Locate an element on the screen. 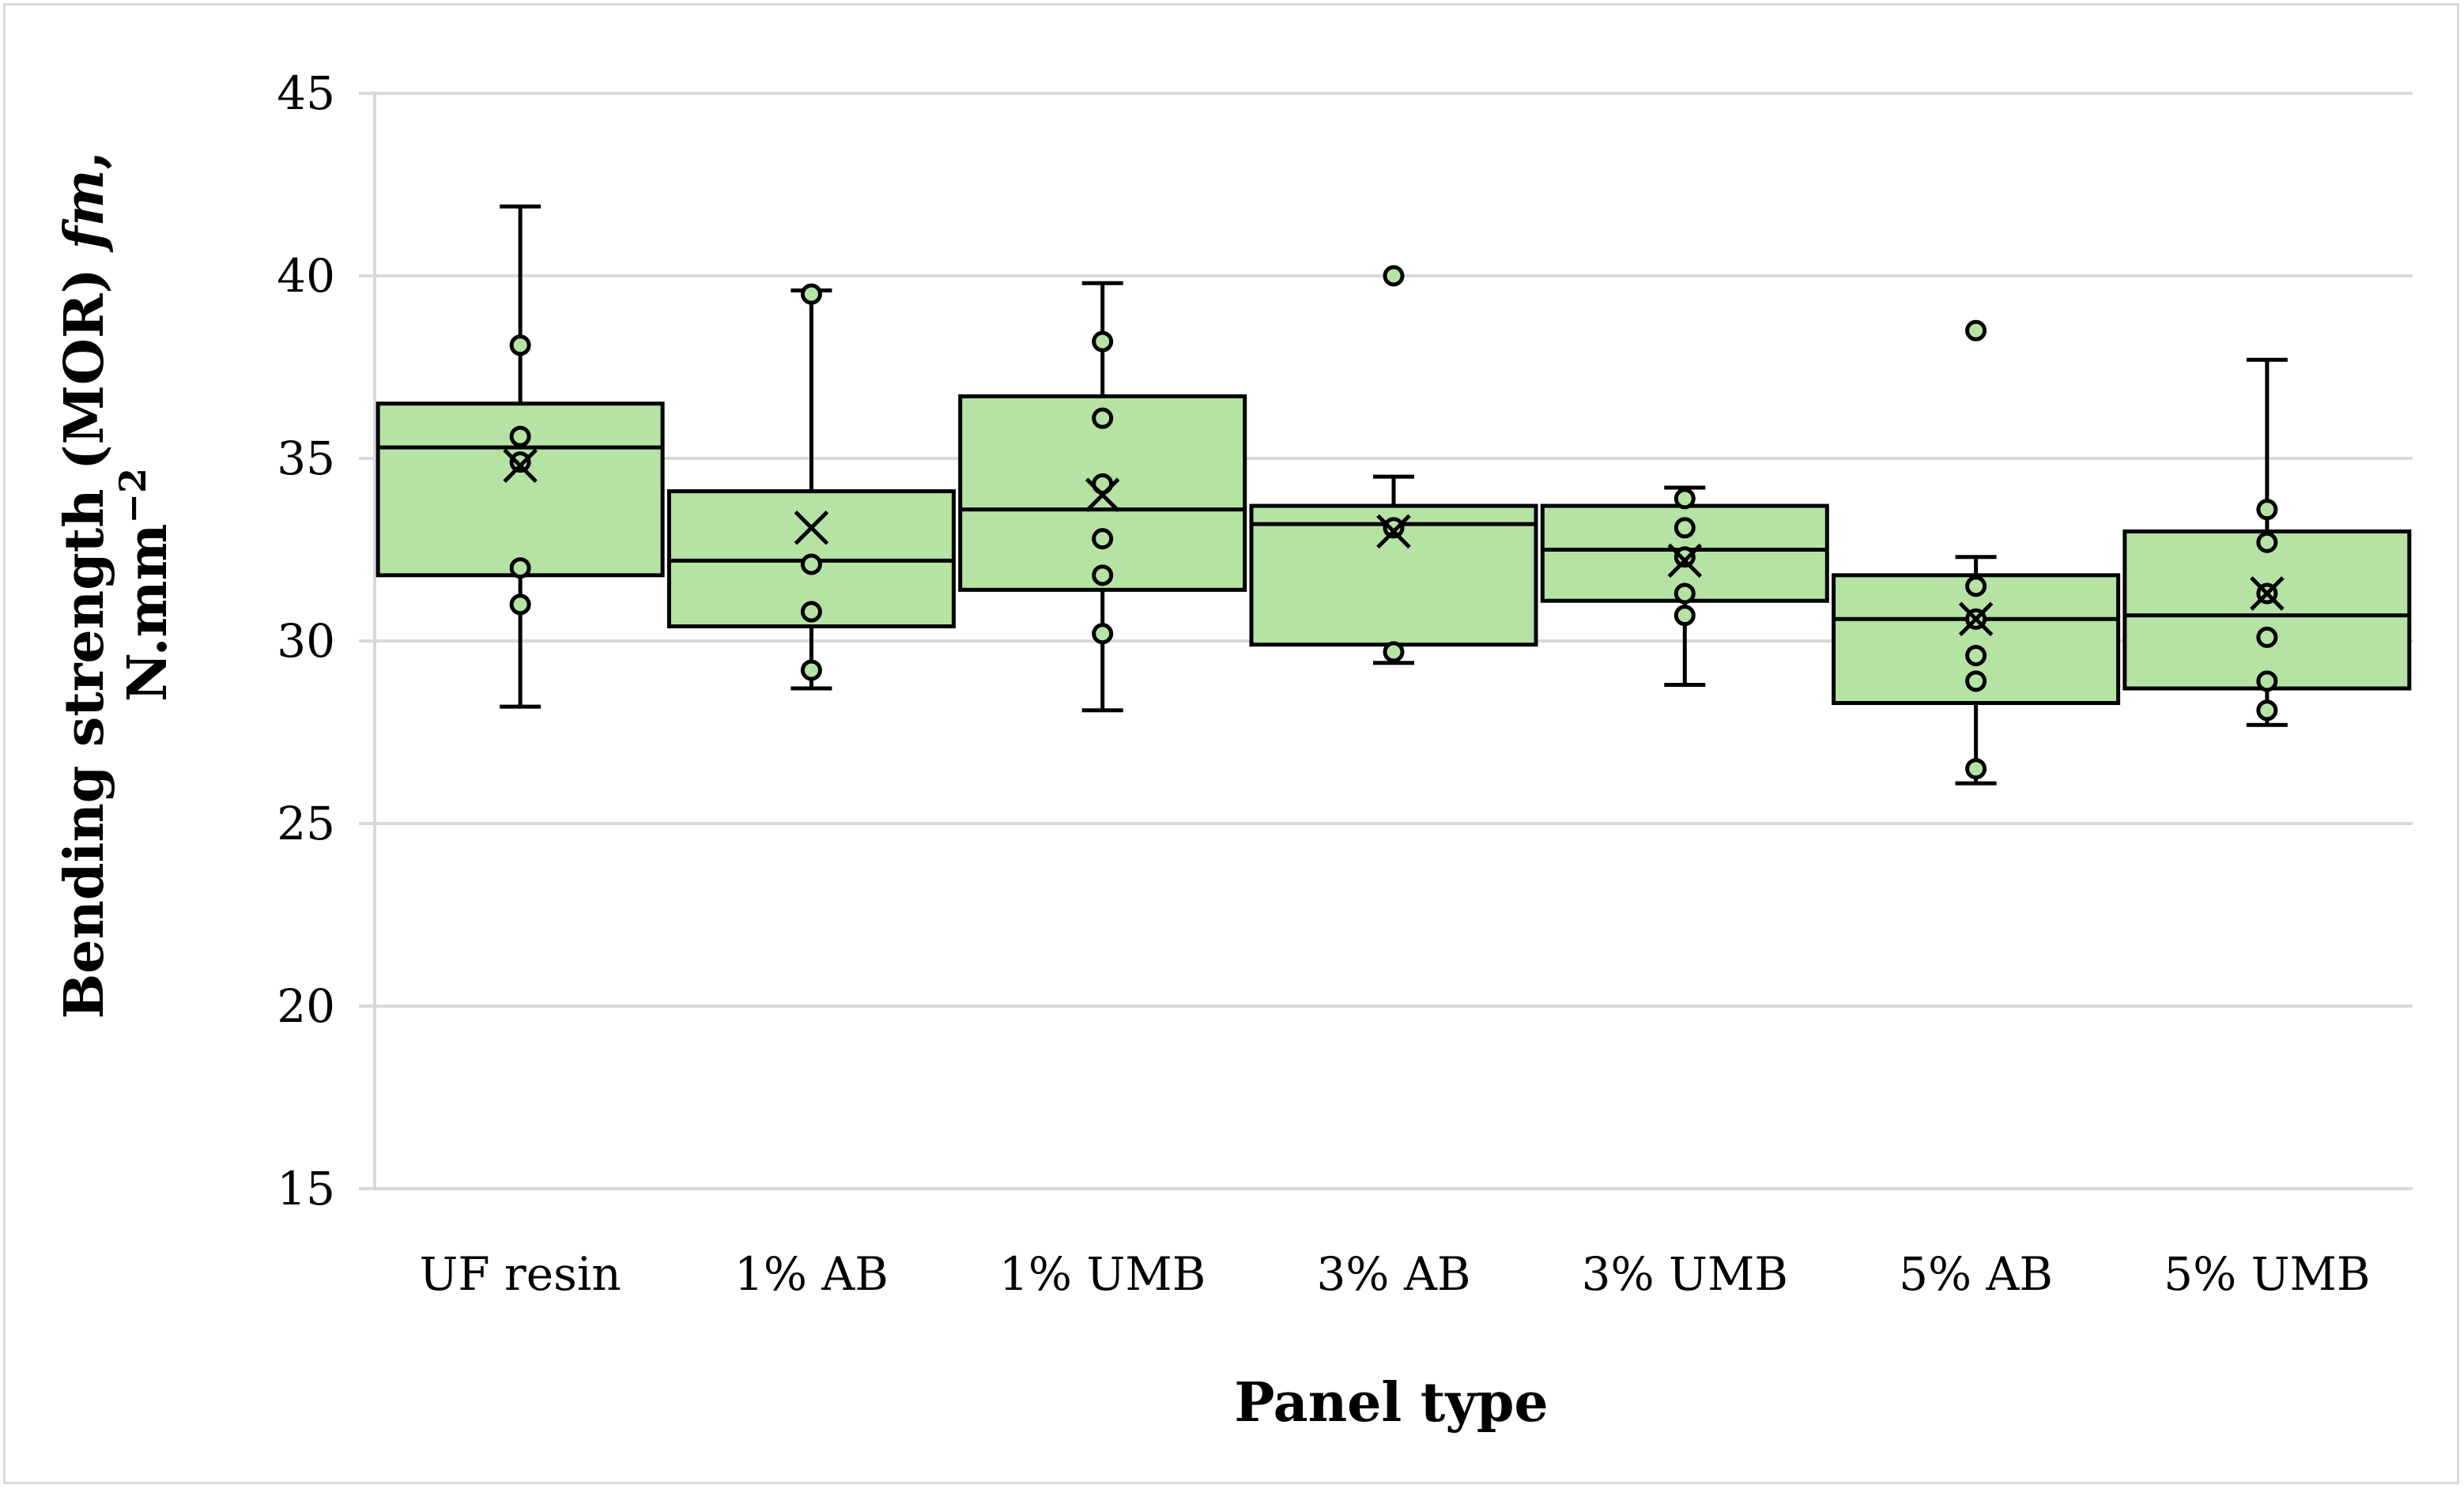  y-tick-label-15: 15 is located at coordinates (306, 1189).